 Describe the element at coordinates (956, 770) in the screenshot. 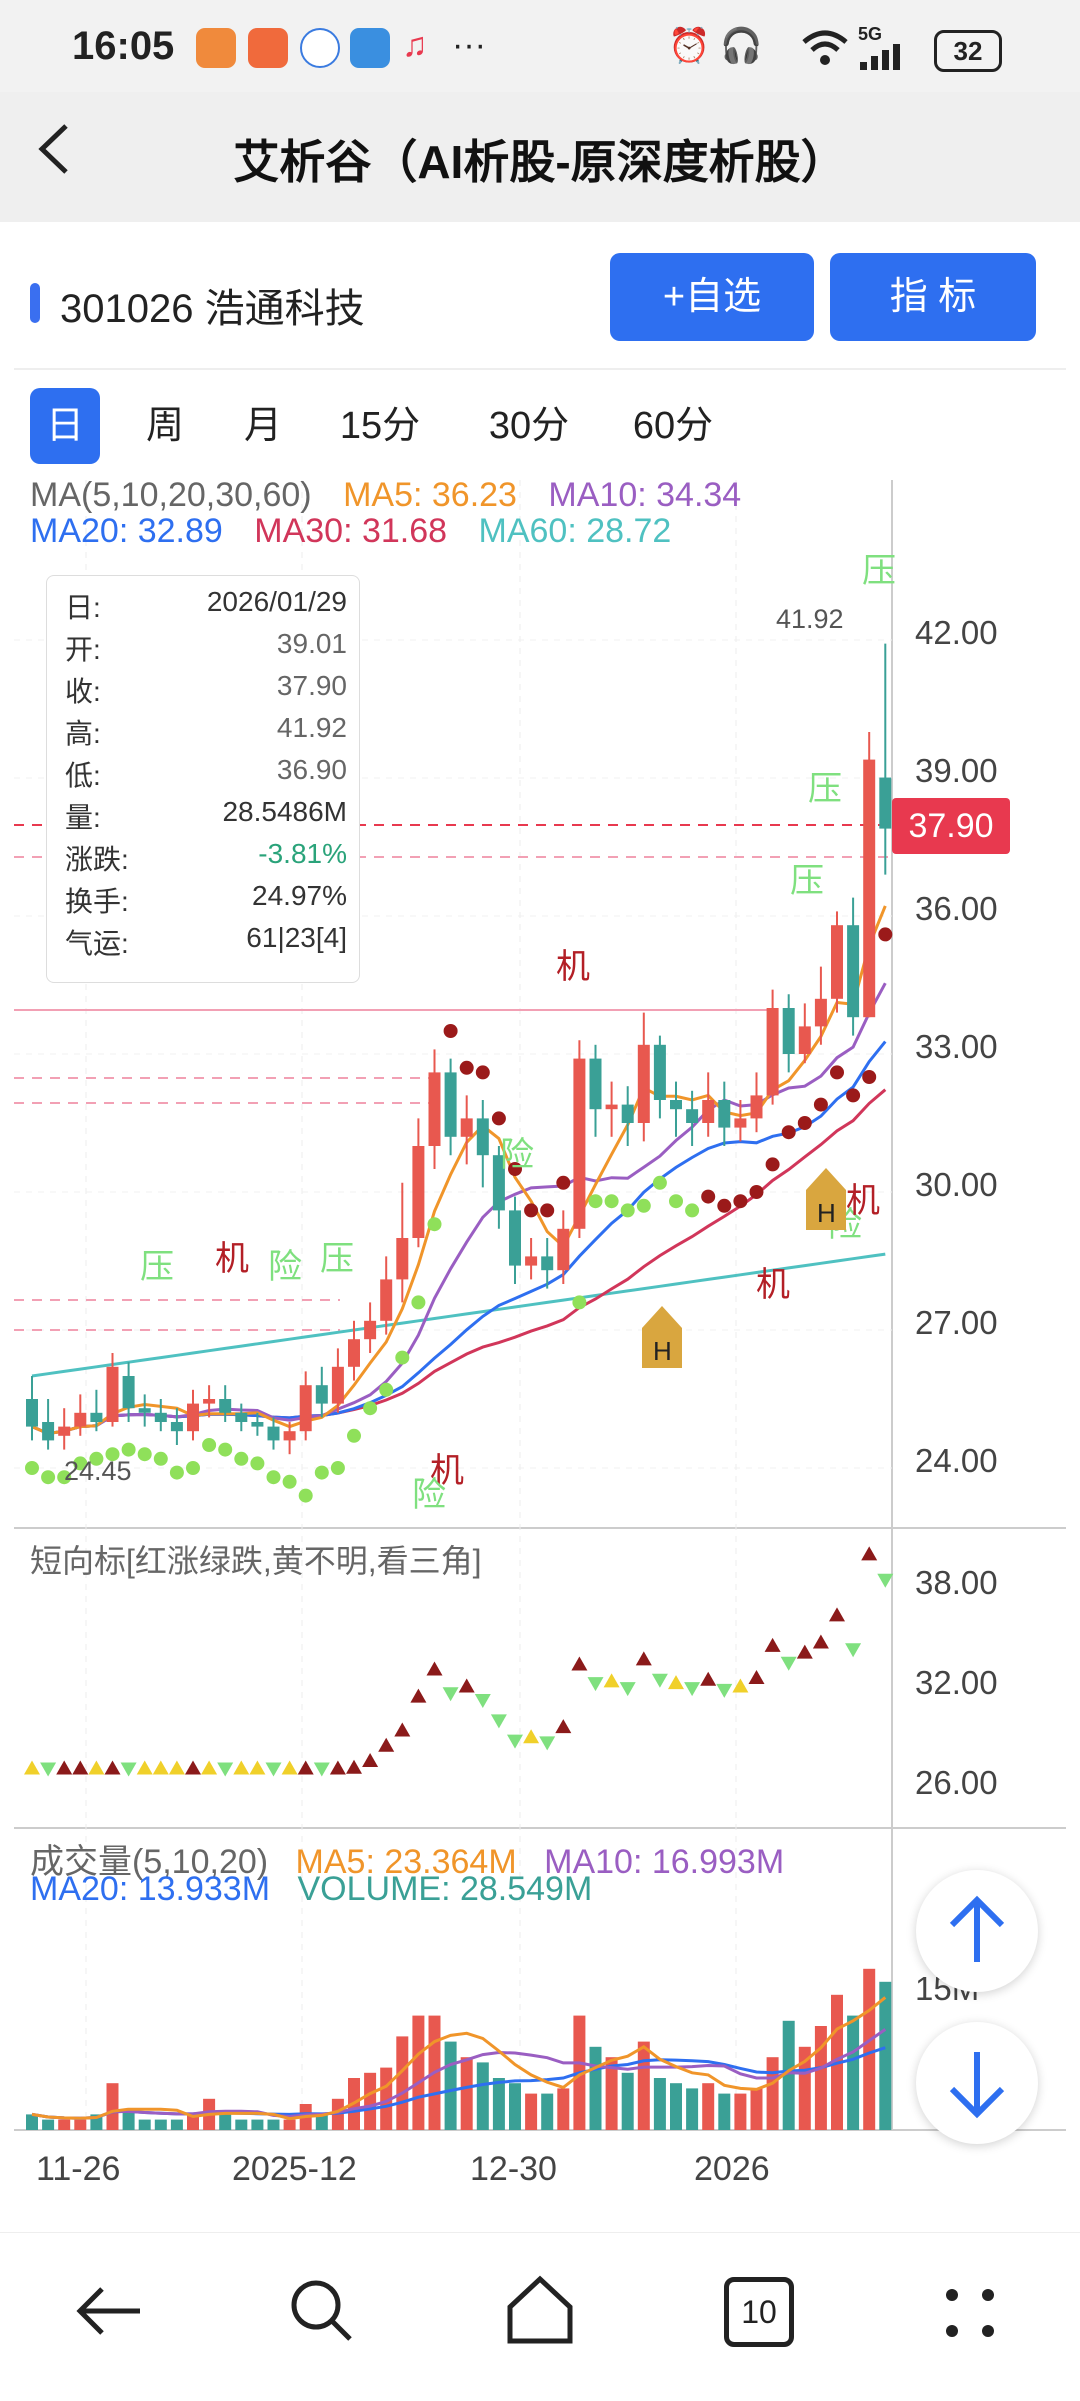

I see `price-axis-label: 39.00` at that location.